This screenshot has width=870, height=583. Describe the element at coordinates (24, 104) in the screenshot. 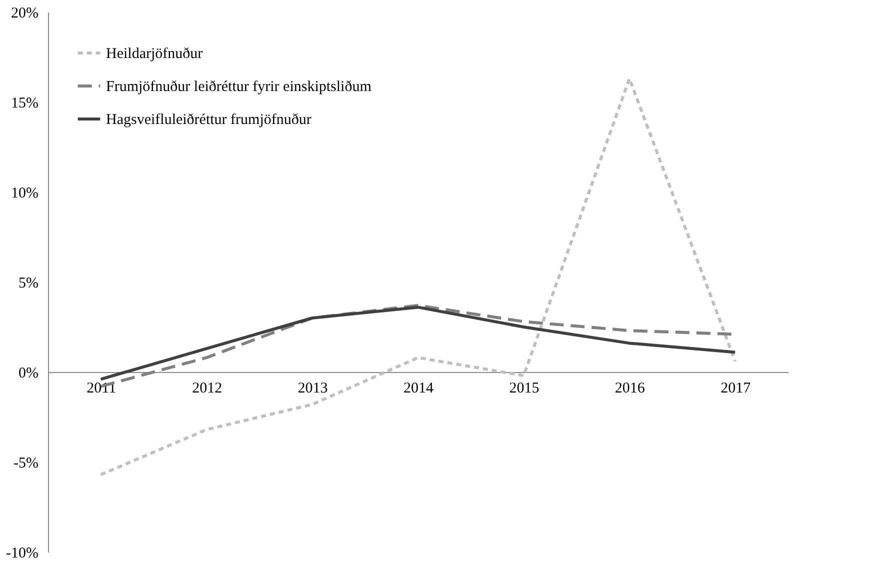

I see `y-tick-label: 15%` at that location.